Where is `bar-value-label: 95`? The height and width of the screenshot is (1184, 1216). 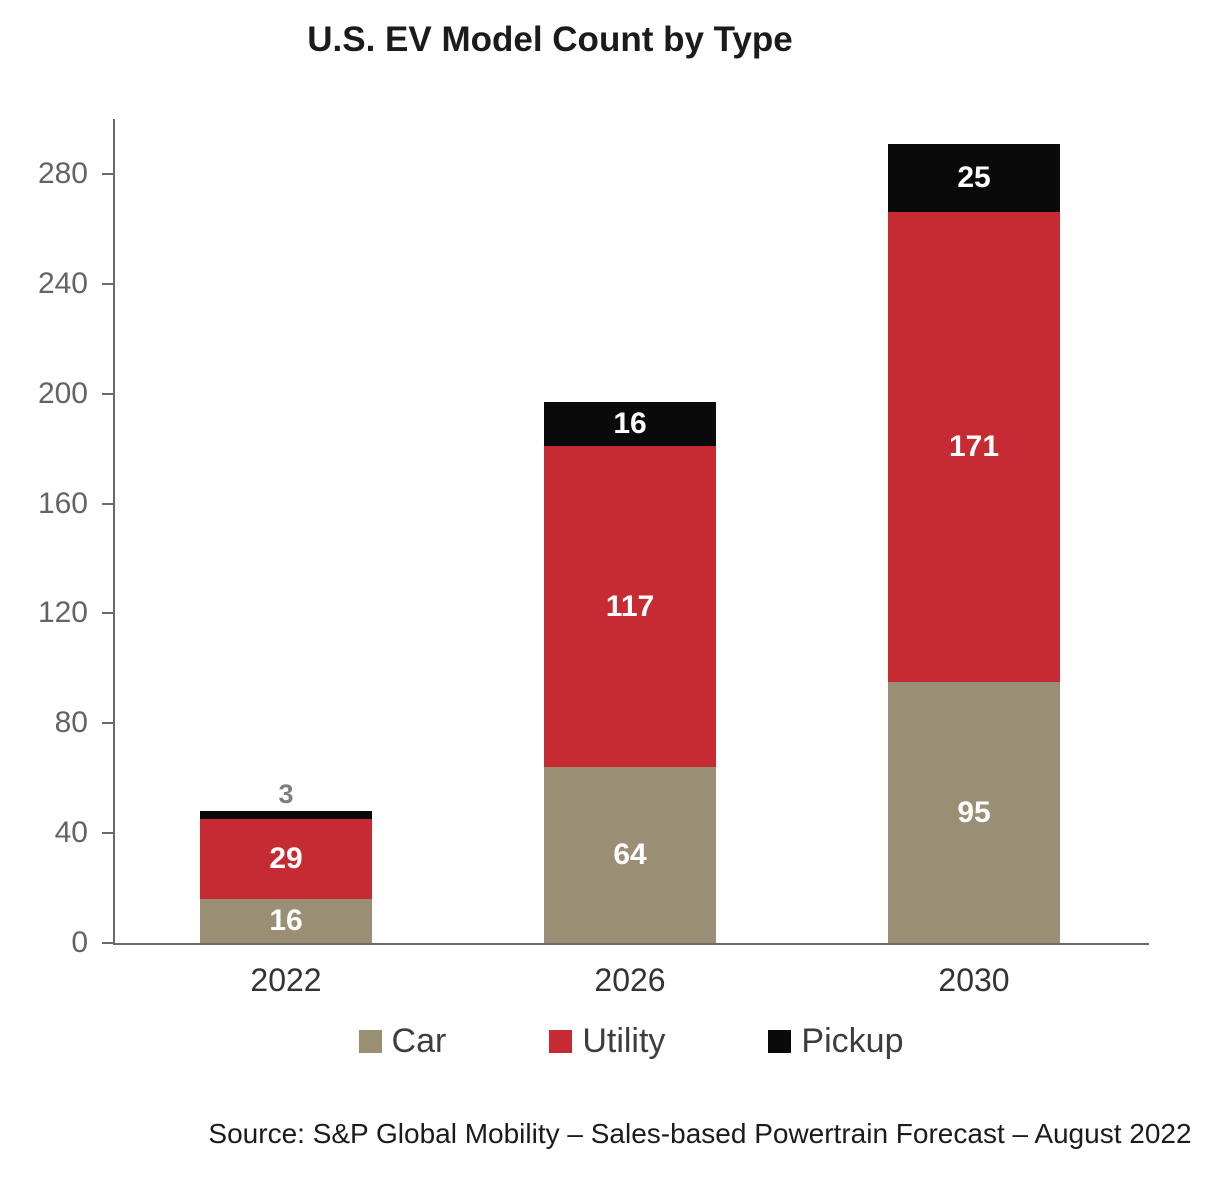 bar-value-label: 95 is located at coordinates (974, 812).